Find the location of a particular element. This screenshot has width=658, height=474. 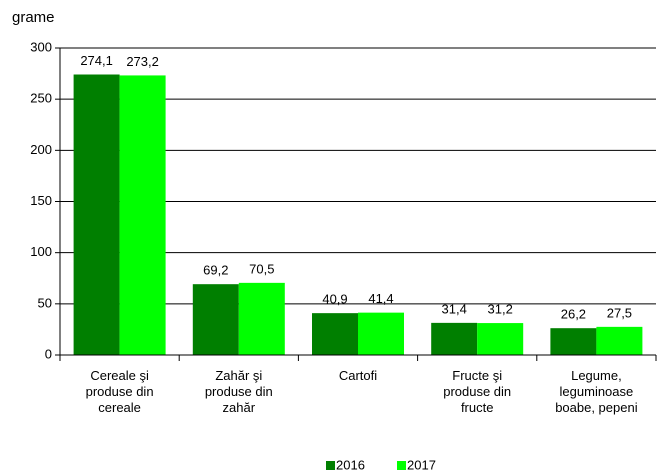

value-label: 70,5 is located at coordinates (261, 268).